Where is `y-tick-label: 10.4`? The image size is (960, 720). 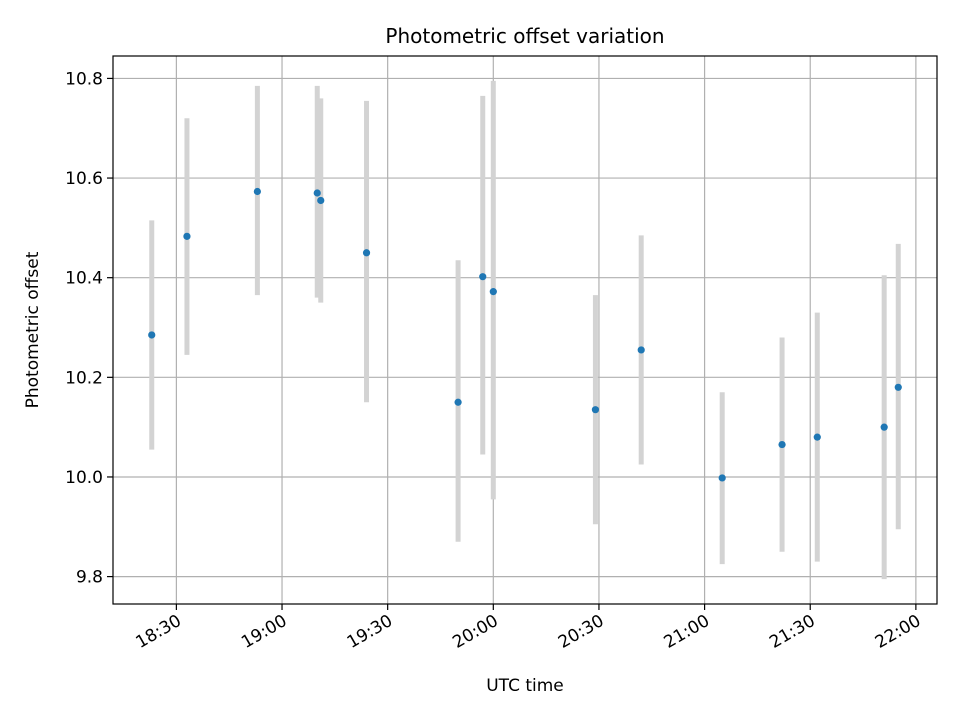
y-tick-label: 10.4 is located at coordinates (84, 279).